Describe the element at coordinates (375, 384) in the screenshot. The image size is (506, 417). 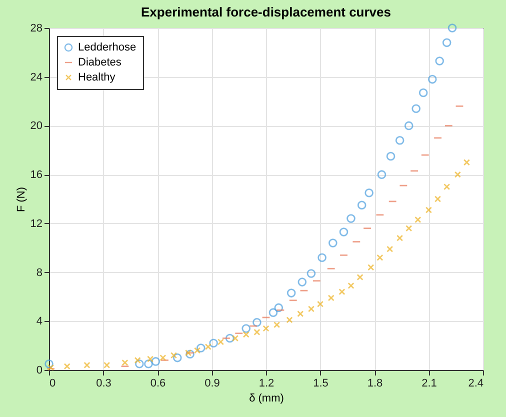
I see `x-tick-label: 1.8` at that location.